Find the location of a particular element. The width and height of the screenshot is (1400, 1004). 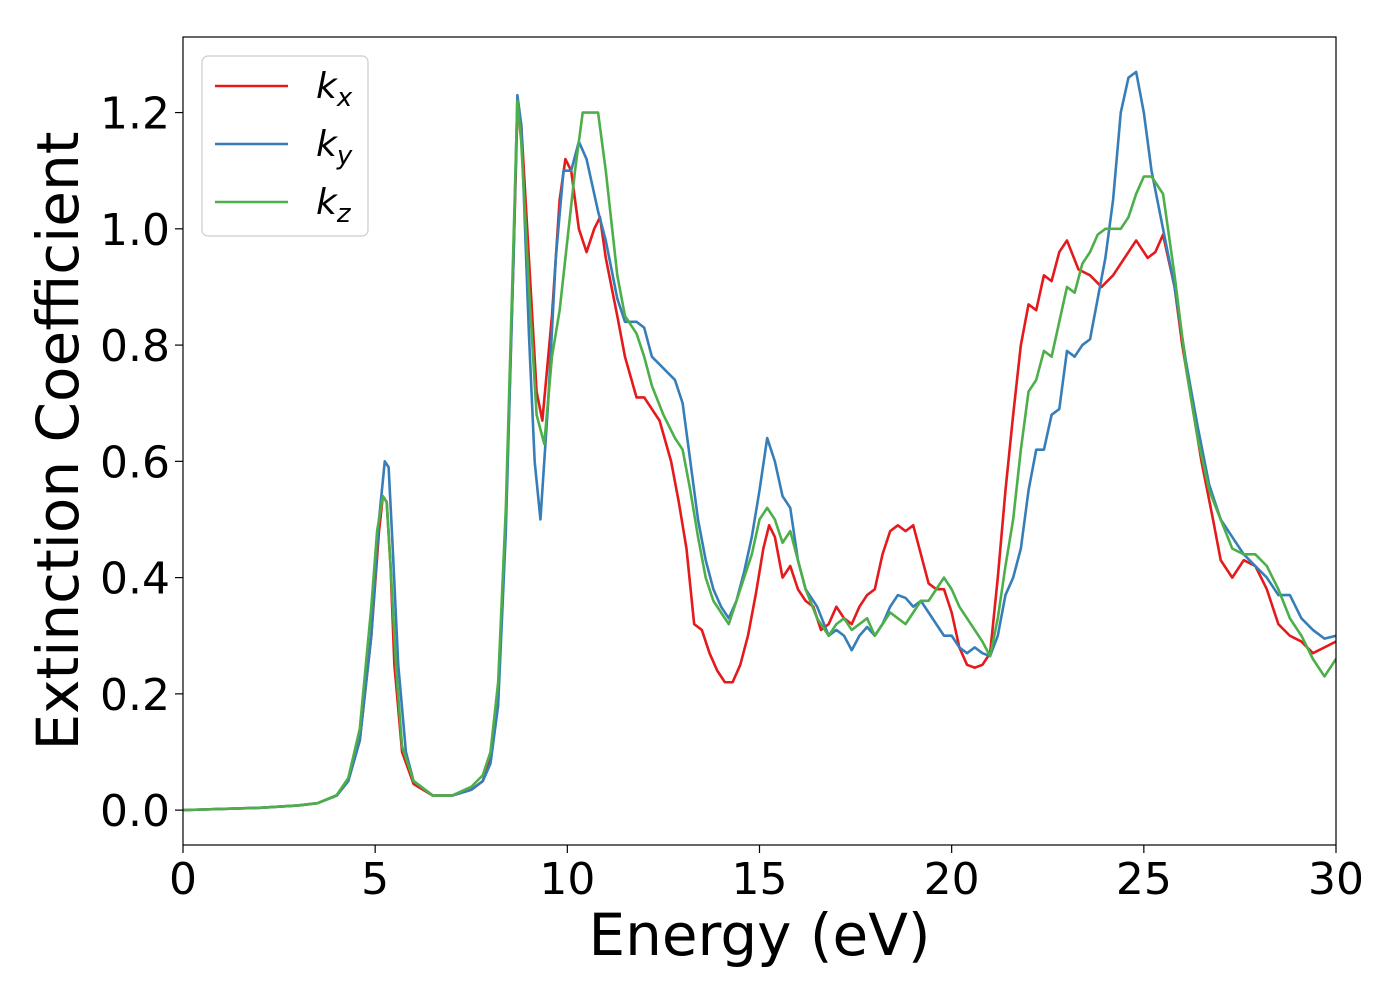

y-tick-label: 0.0 is located at coordinates (135, 811).